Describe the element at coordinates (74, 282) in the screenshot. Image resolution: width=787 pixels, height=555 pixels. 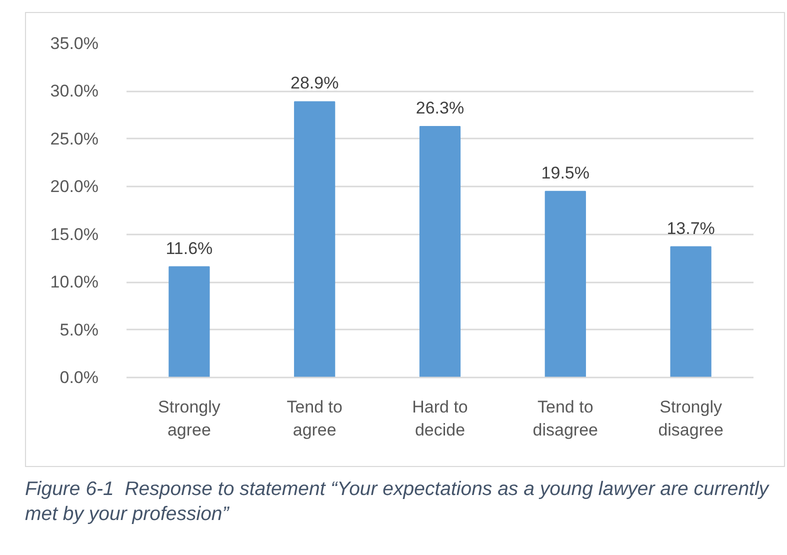
I see `y-tick-label: 10.0%` at that location.